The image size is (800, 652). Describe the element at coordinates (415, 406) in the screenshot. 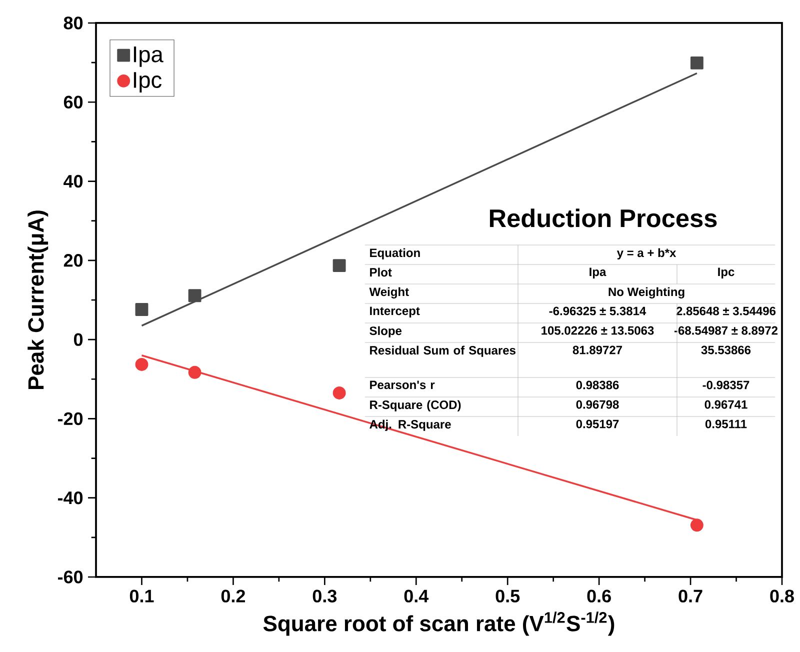

I see `annotation: R-Square (COD)` at that location.